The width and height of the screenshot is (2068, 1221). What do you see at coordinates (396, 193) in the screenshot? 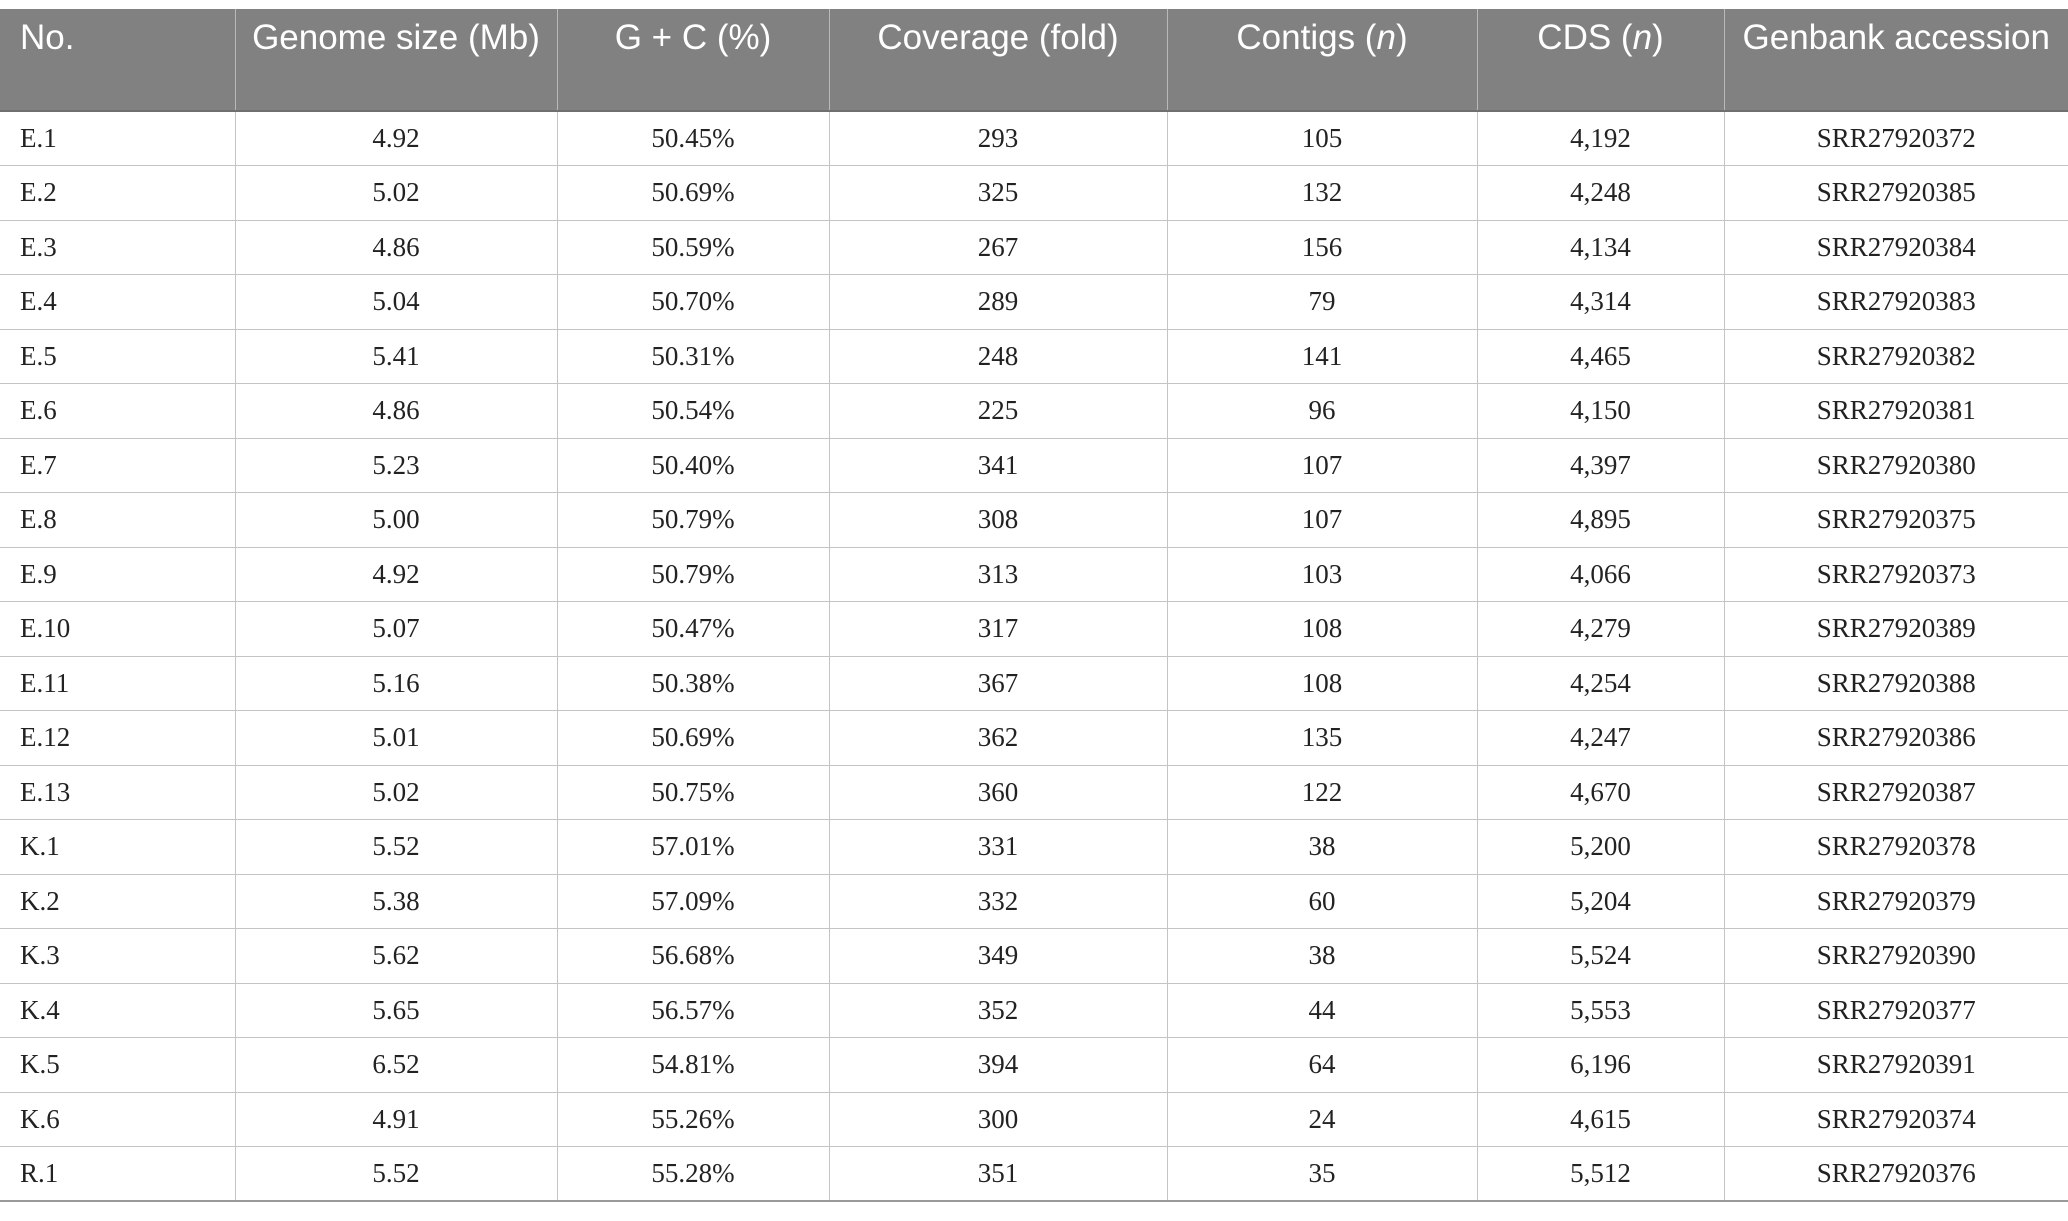
I see `cell-genome-size: 5.02` at bounding box center [396, 193].